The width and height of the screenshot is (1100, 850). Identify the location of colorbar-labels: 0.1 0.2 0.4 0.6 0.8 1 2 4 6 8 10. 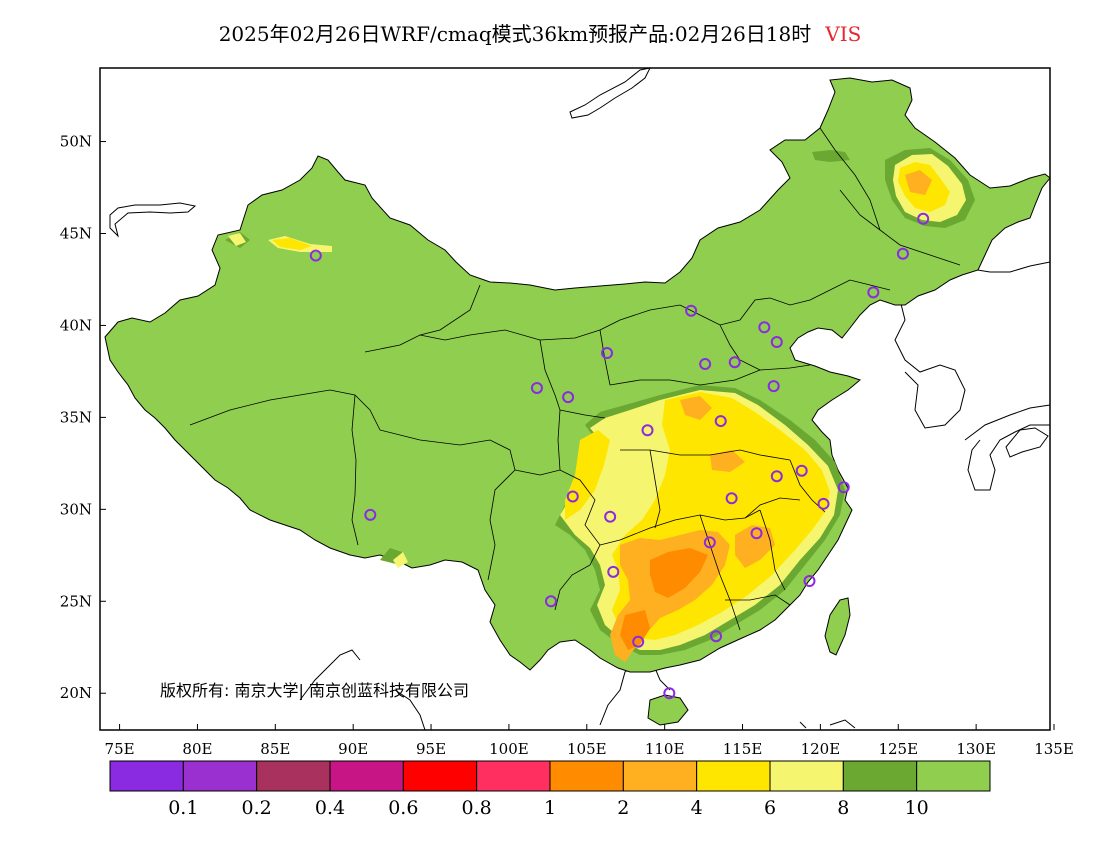
(548, 808).